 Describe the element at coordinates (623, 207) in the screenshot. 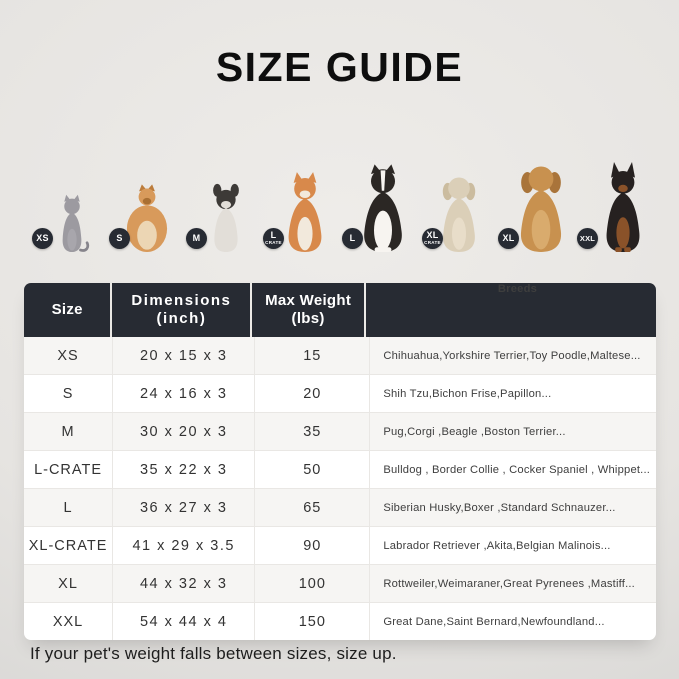

I see `doberman-illustration` at that location.